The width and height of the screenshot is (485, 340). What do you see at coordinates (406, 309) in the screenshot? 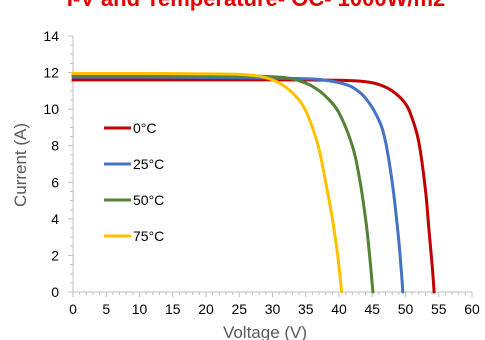
I see `x-tick-label: 50` at bounding box center [406, 309].